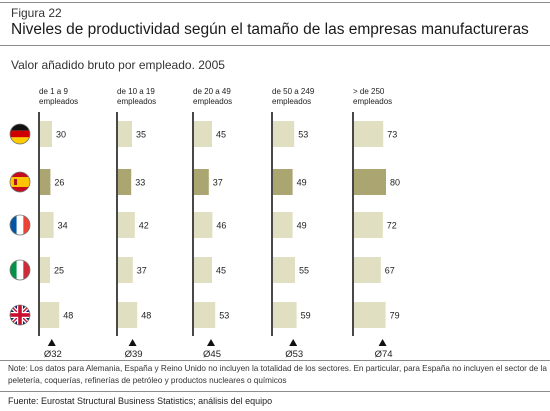 This screenshot has height=411, width=550. I want to click on bar-value-label: 30, so click(61, 135).